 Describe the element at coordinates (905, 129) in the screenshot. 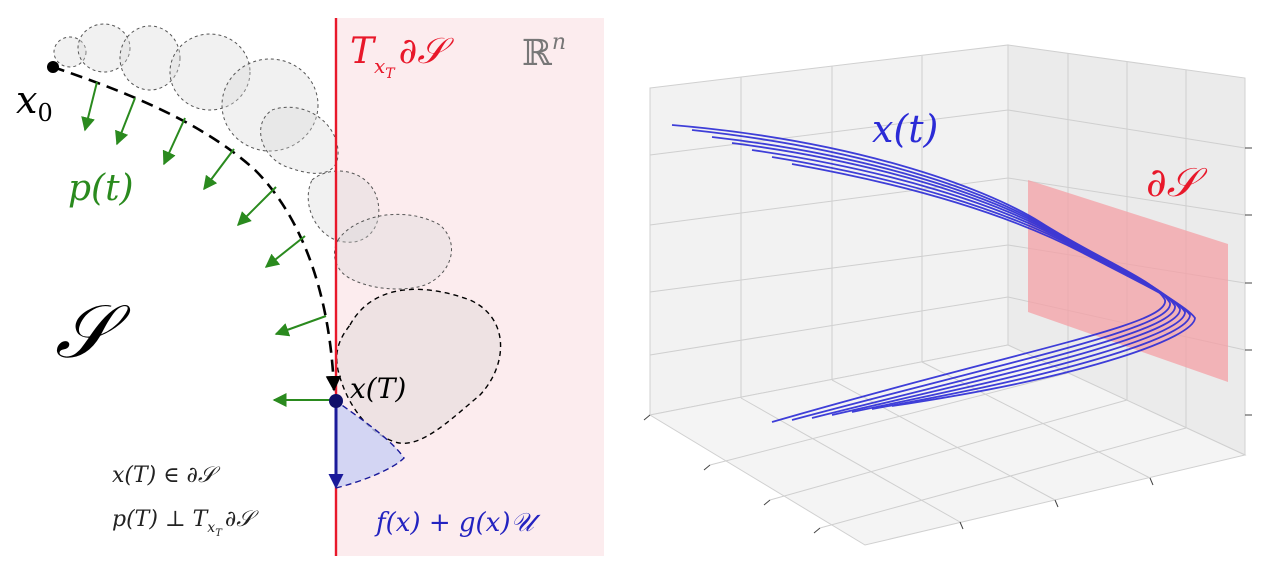

I see `trajectory-label: x(t)` at that location.